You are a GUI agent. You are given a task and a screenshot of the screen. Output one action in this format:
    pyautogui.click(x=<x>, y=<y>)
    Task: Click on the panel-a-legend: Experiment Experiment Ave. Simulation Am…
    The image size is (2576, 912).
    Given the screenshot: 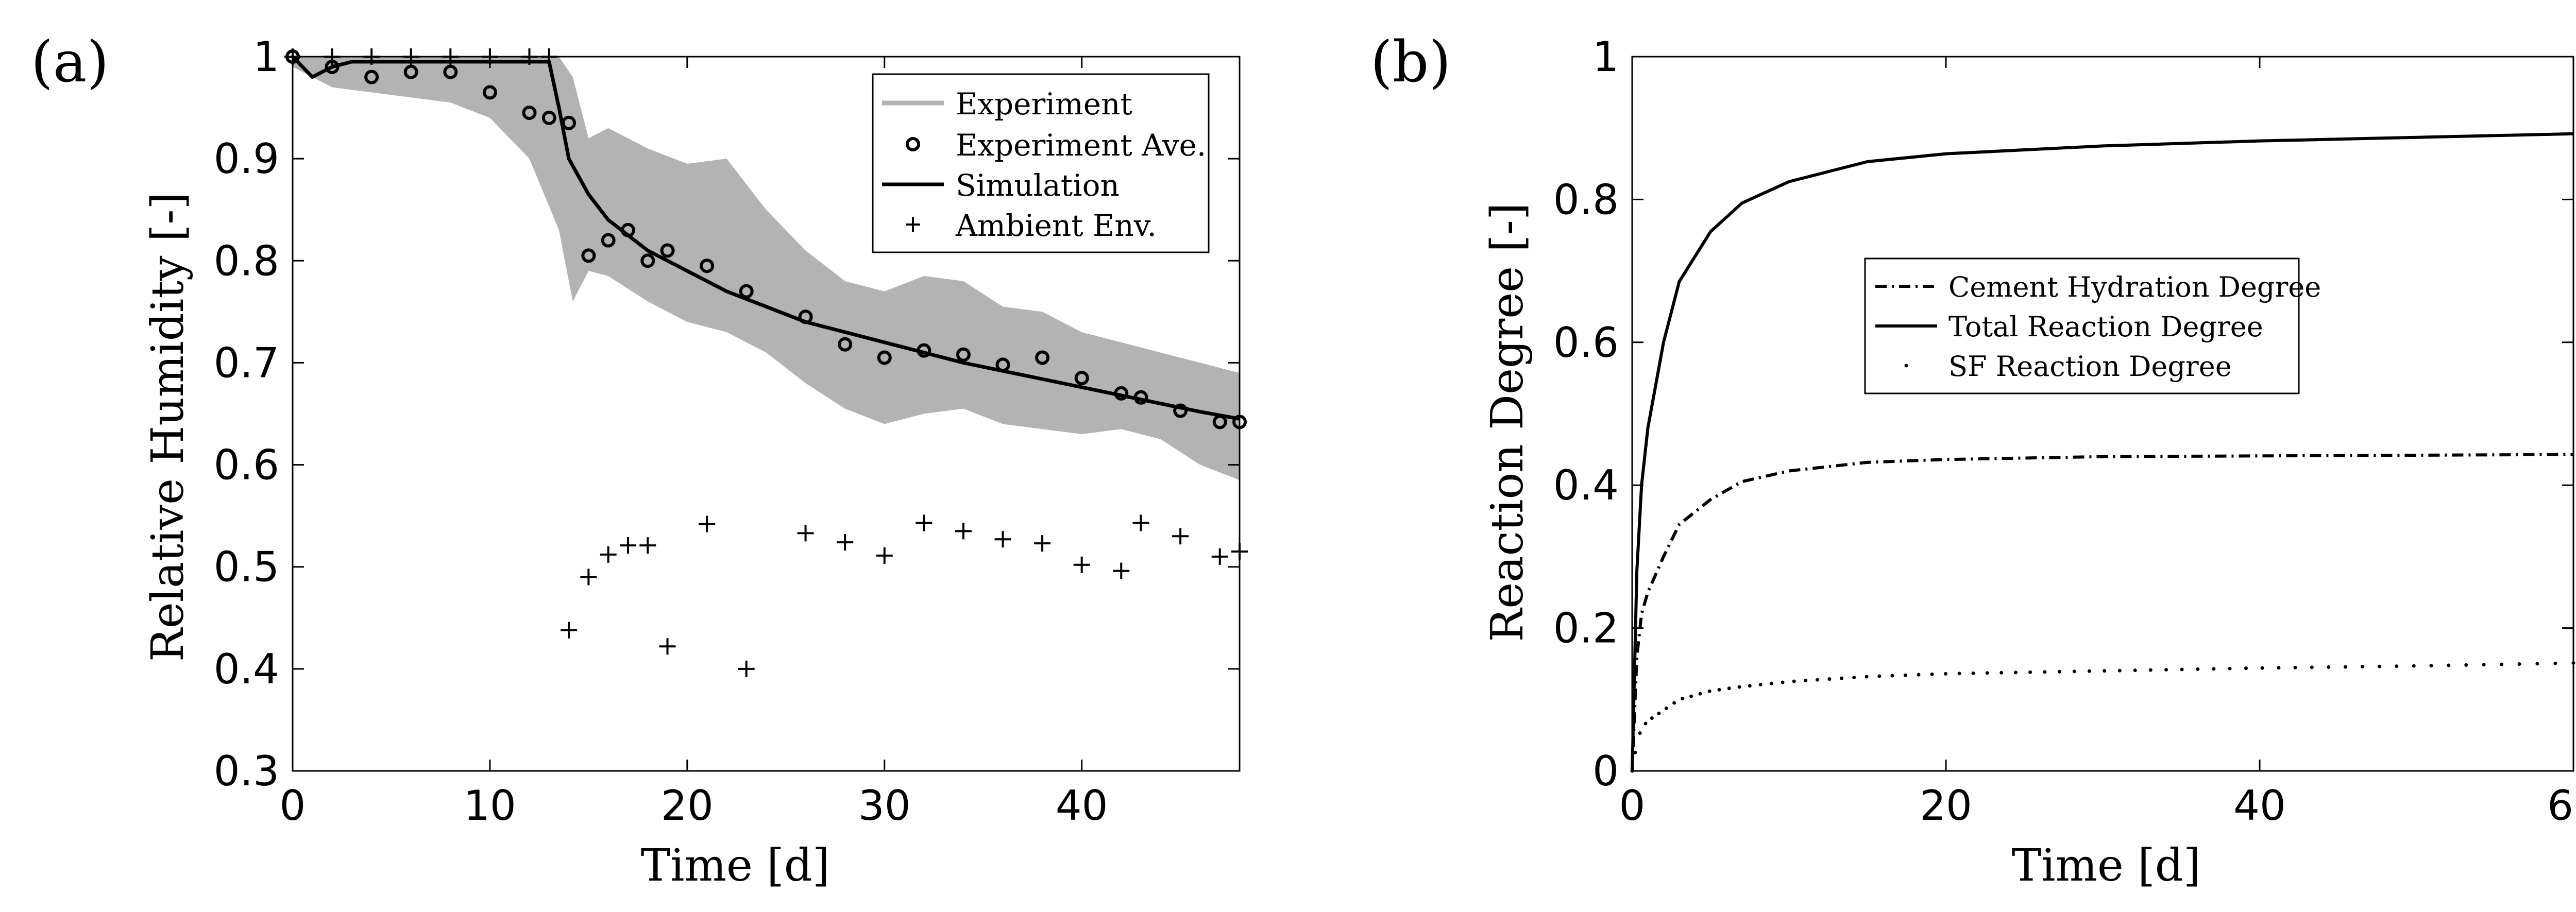 What is the action you would take?
    pyautogui.click(x=1041, y=163)
    